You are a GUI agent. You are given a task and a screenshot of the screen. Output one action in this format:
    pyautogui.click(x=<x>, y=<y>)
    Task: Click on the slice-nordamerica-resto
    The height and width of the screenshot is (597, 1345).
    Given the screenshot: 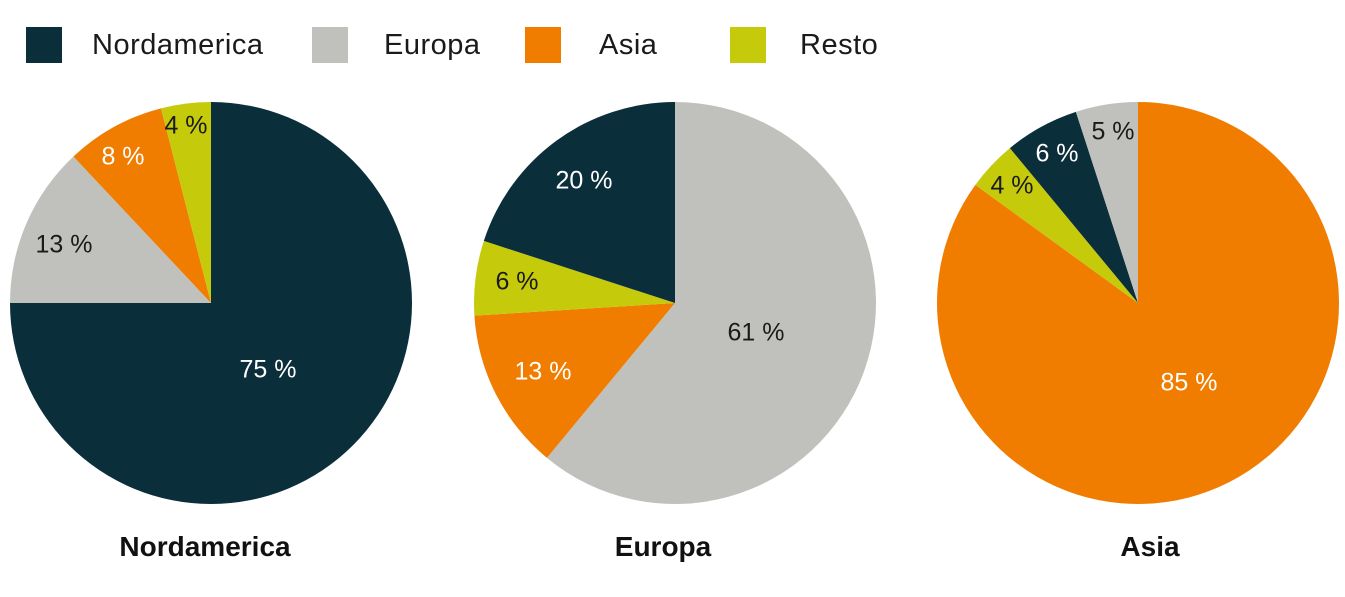 What is the action you would take?
    pyautogui.click(x=186, y=202)
    